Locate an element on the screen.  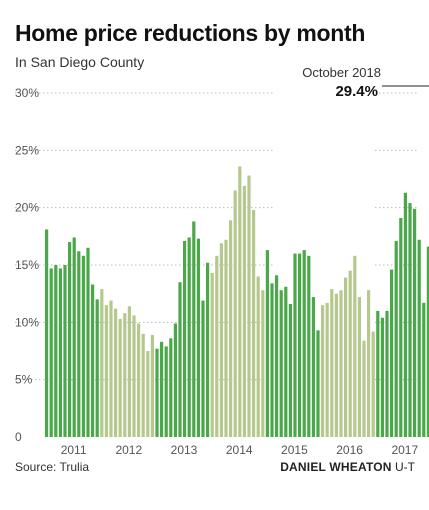
x-tick-label: 2011 is located at coordinates (74, 450).